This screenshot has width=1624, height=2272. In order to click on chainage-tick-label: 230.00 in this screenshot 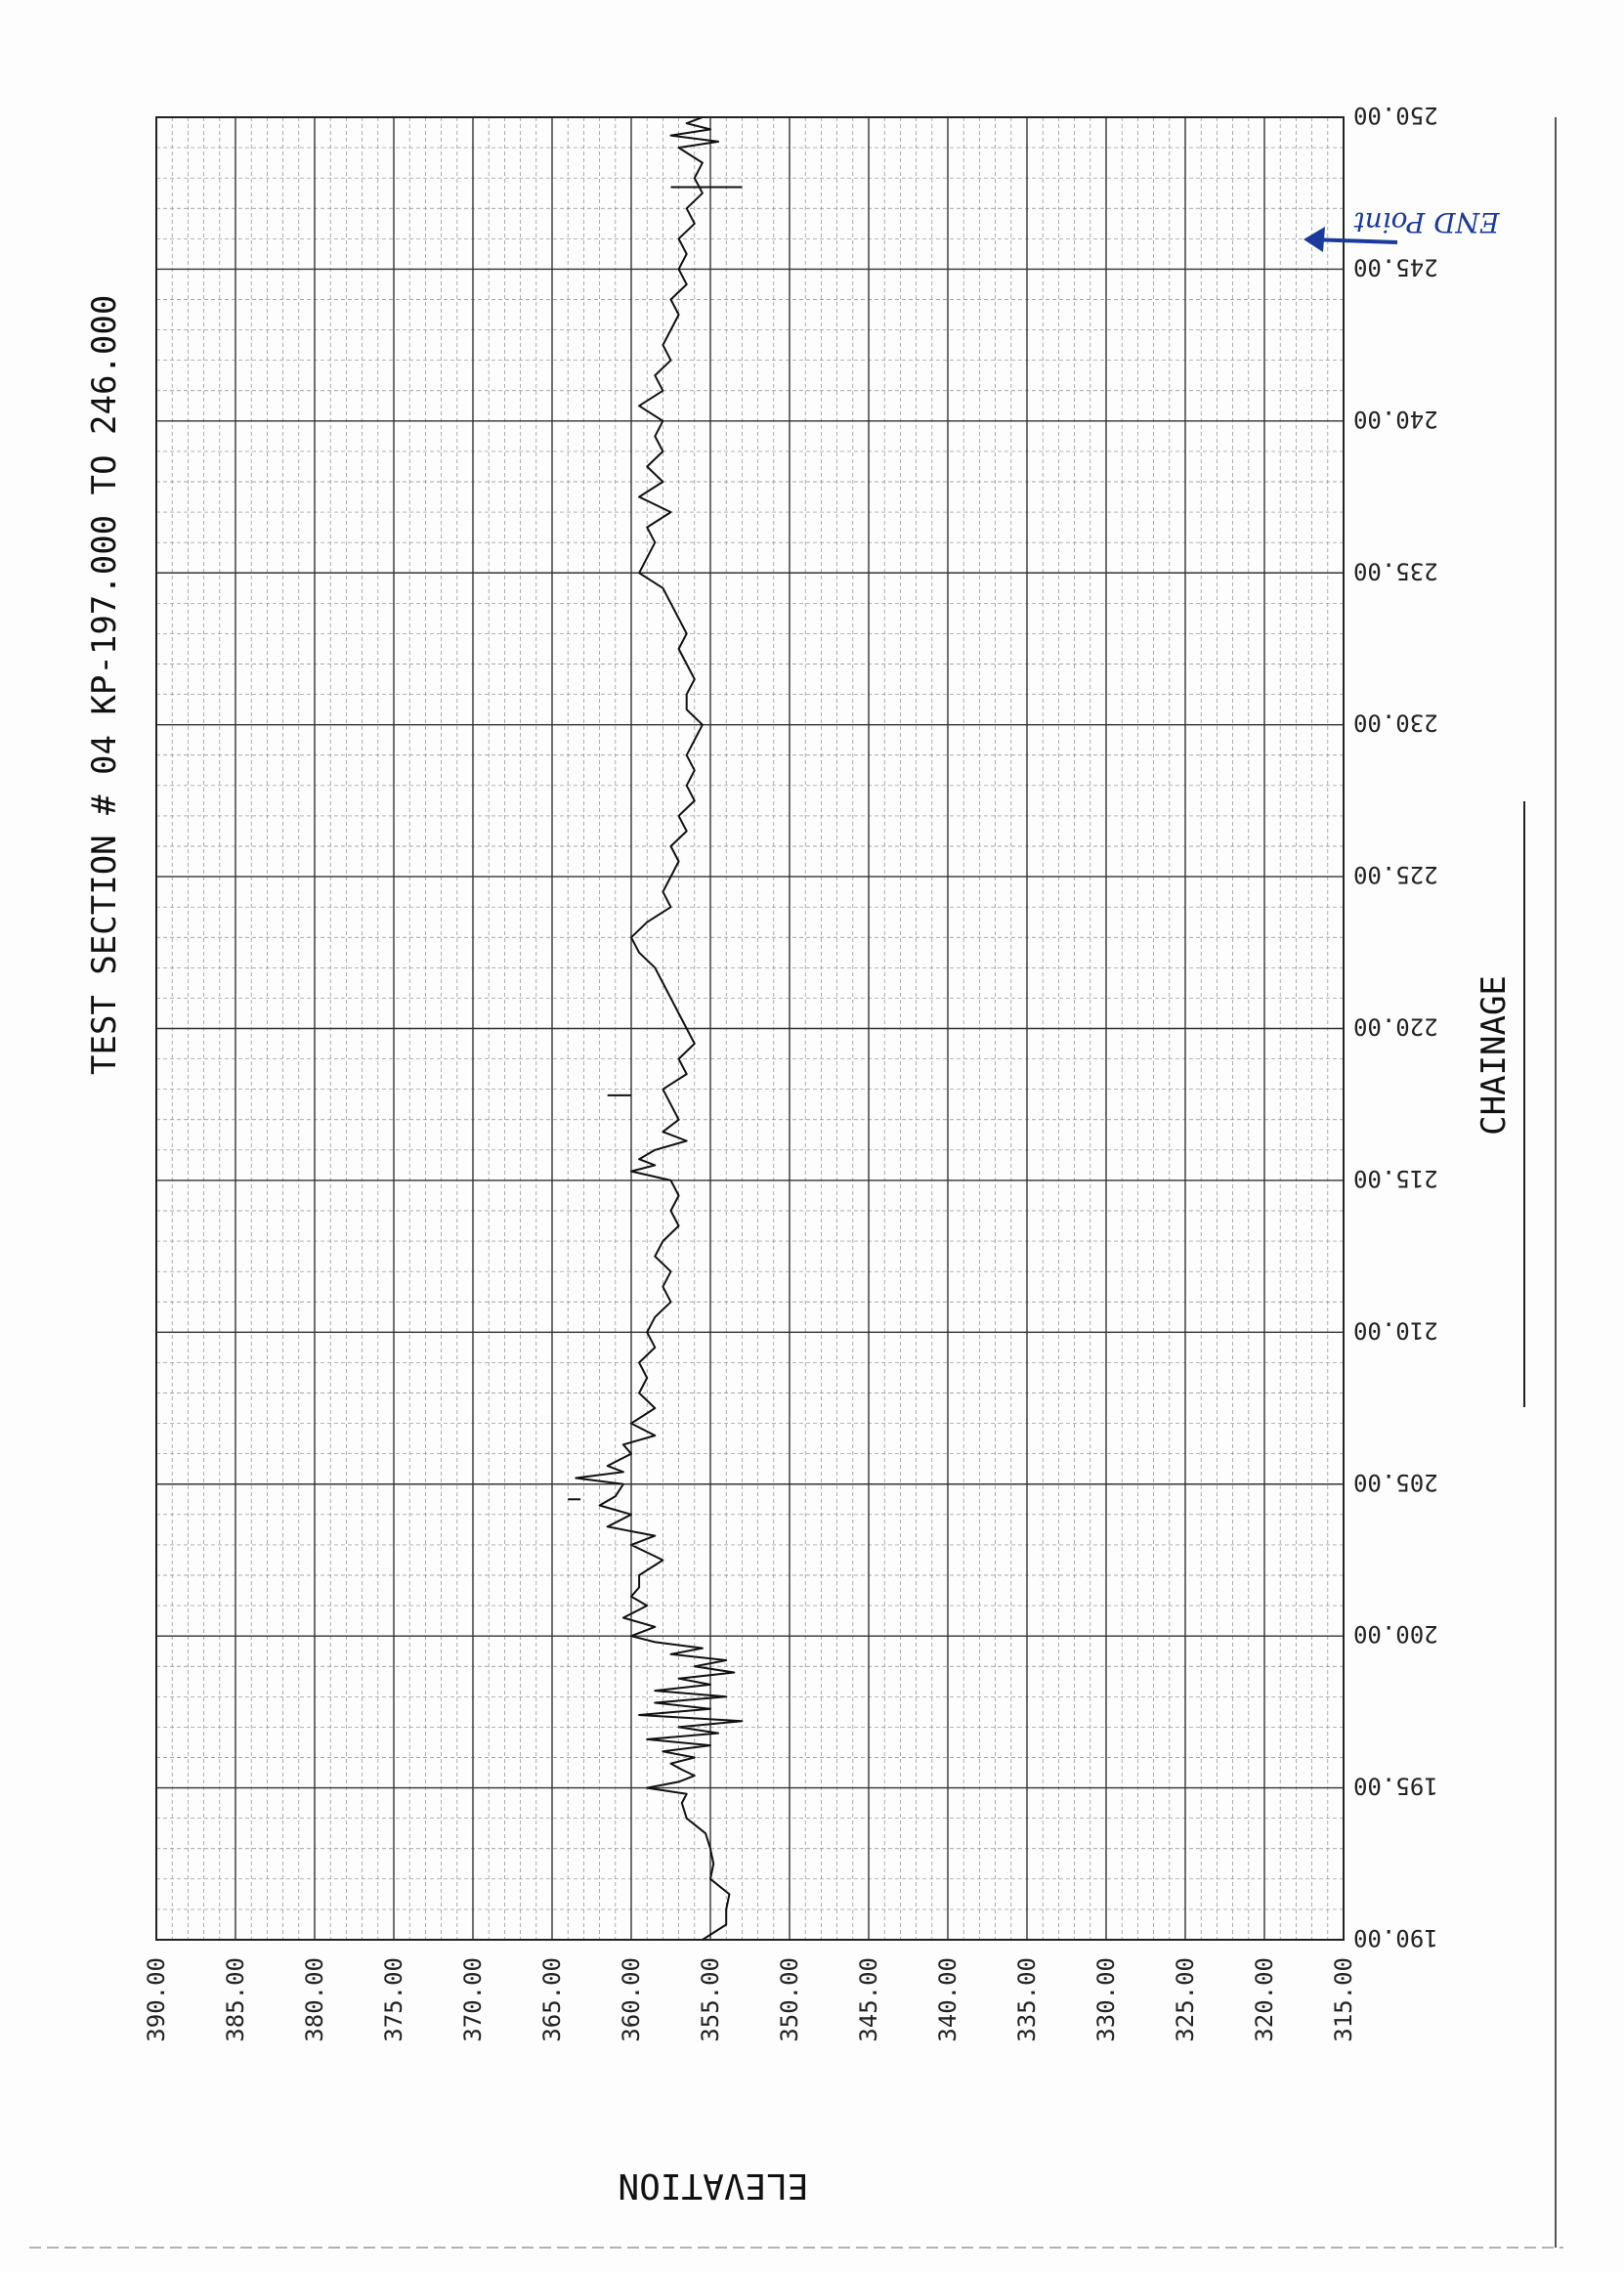, I will do `click(1396, 723)`.